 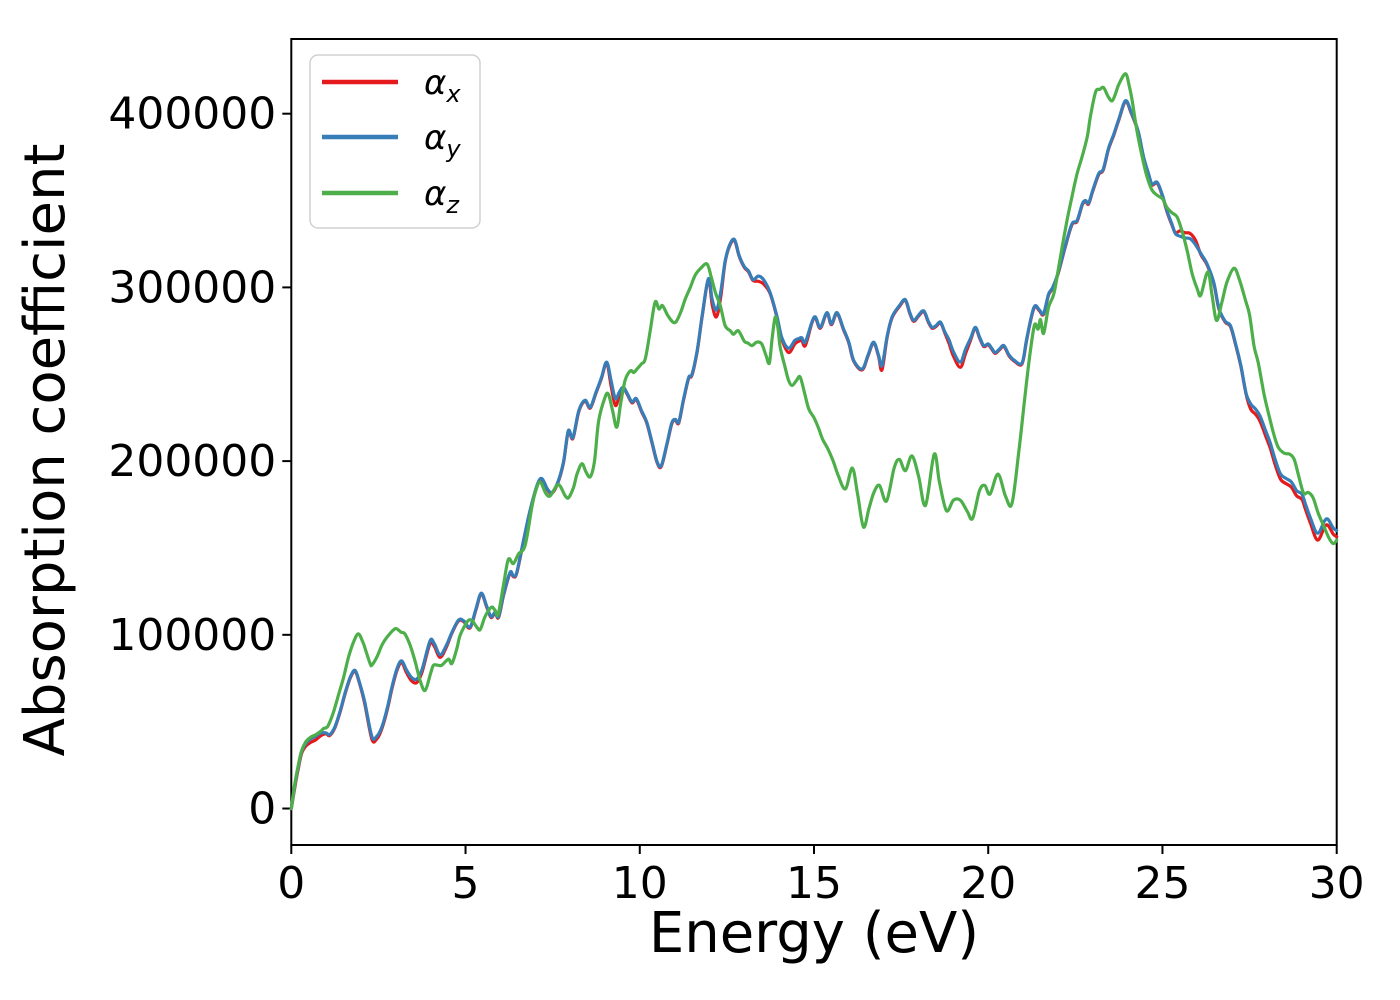 I want to click on legend-box, so click(x=395, y=141).